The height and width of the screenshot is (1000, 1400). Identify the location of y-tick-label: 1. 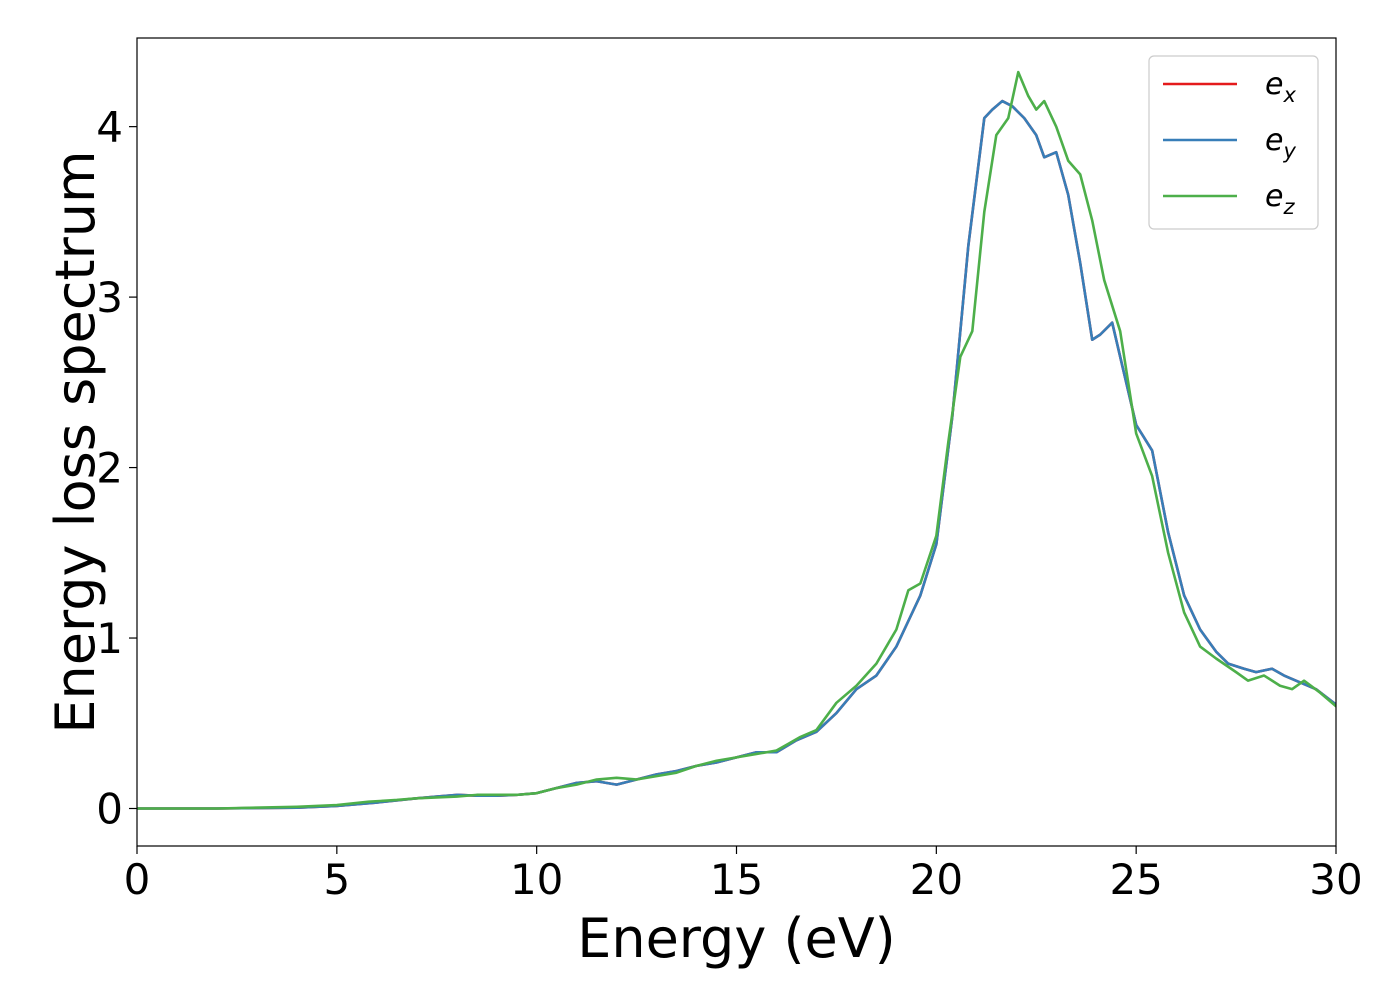
(109, 638).